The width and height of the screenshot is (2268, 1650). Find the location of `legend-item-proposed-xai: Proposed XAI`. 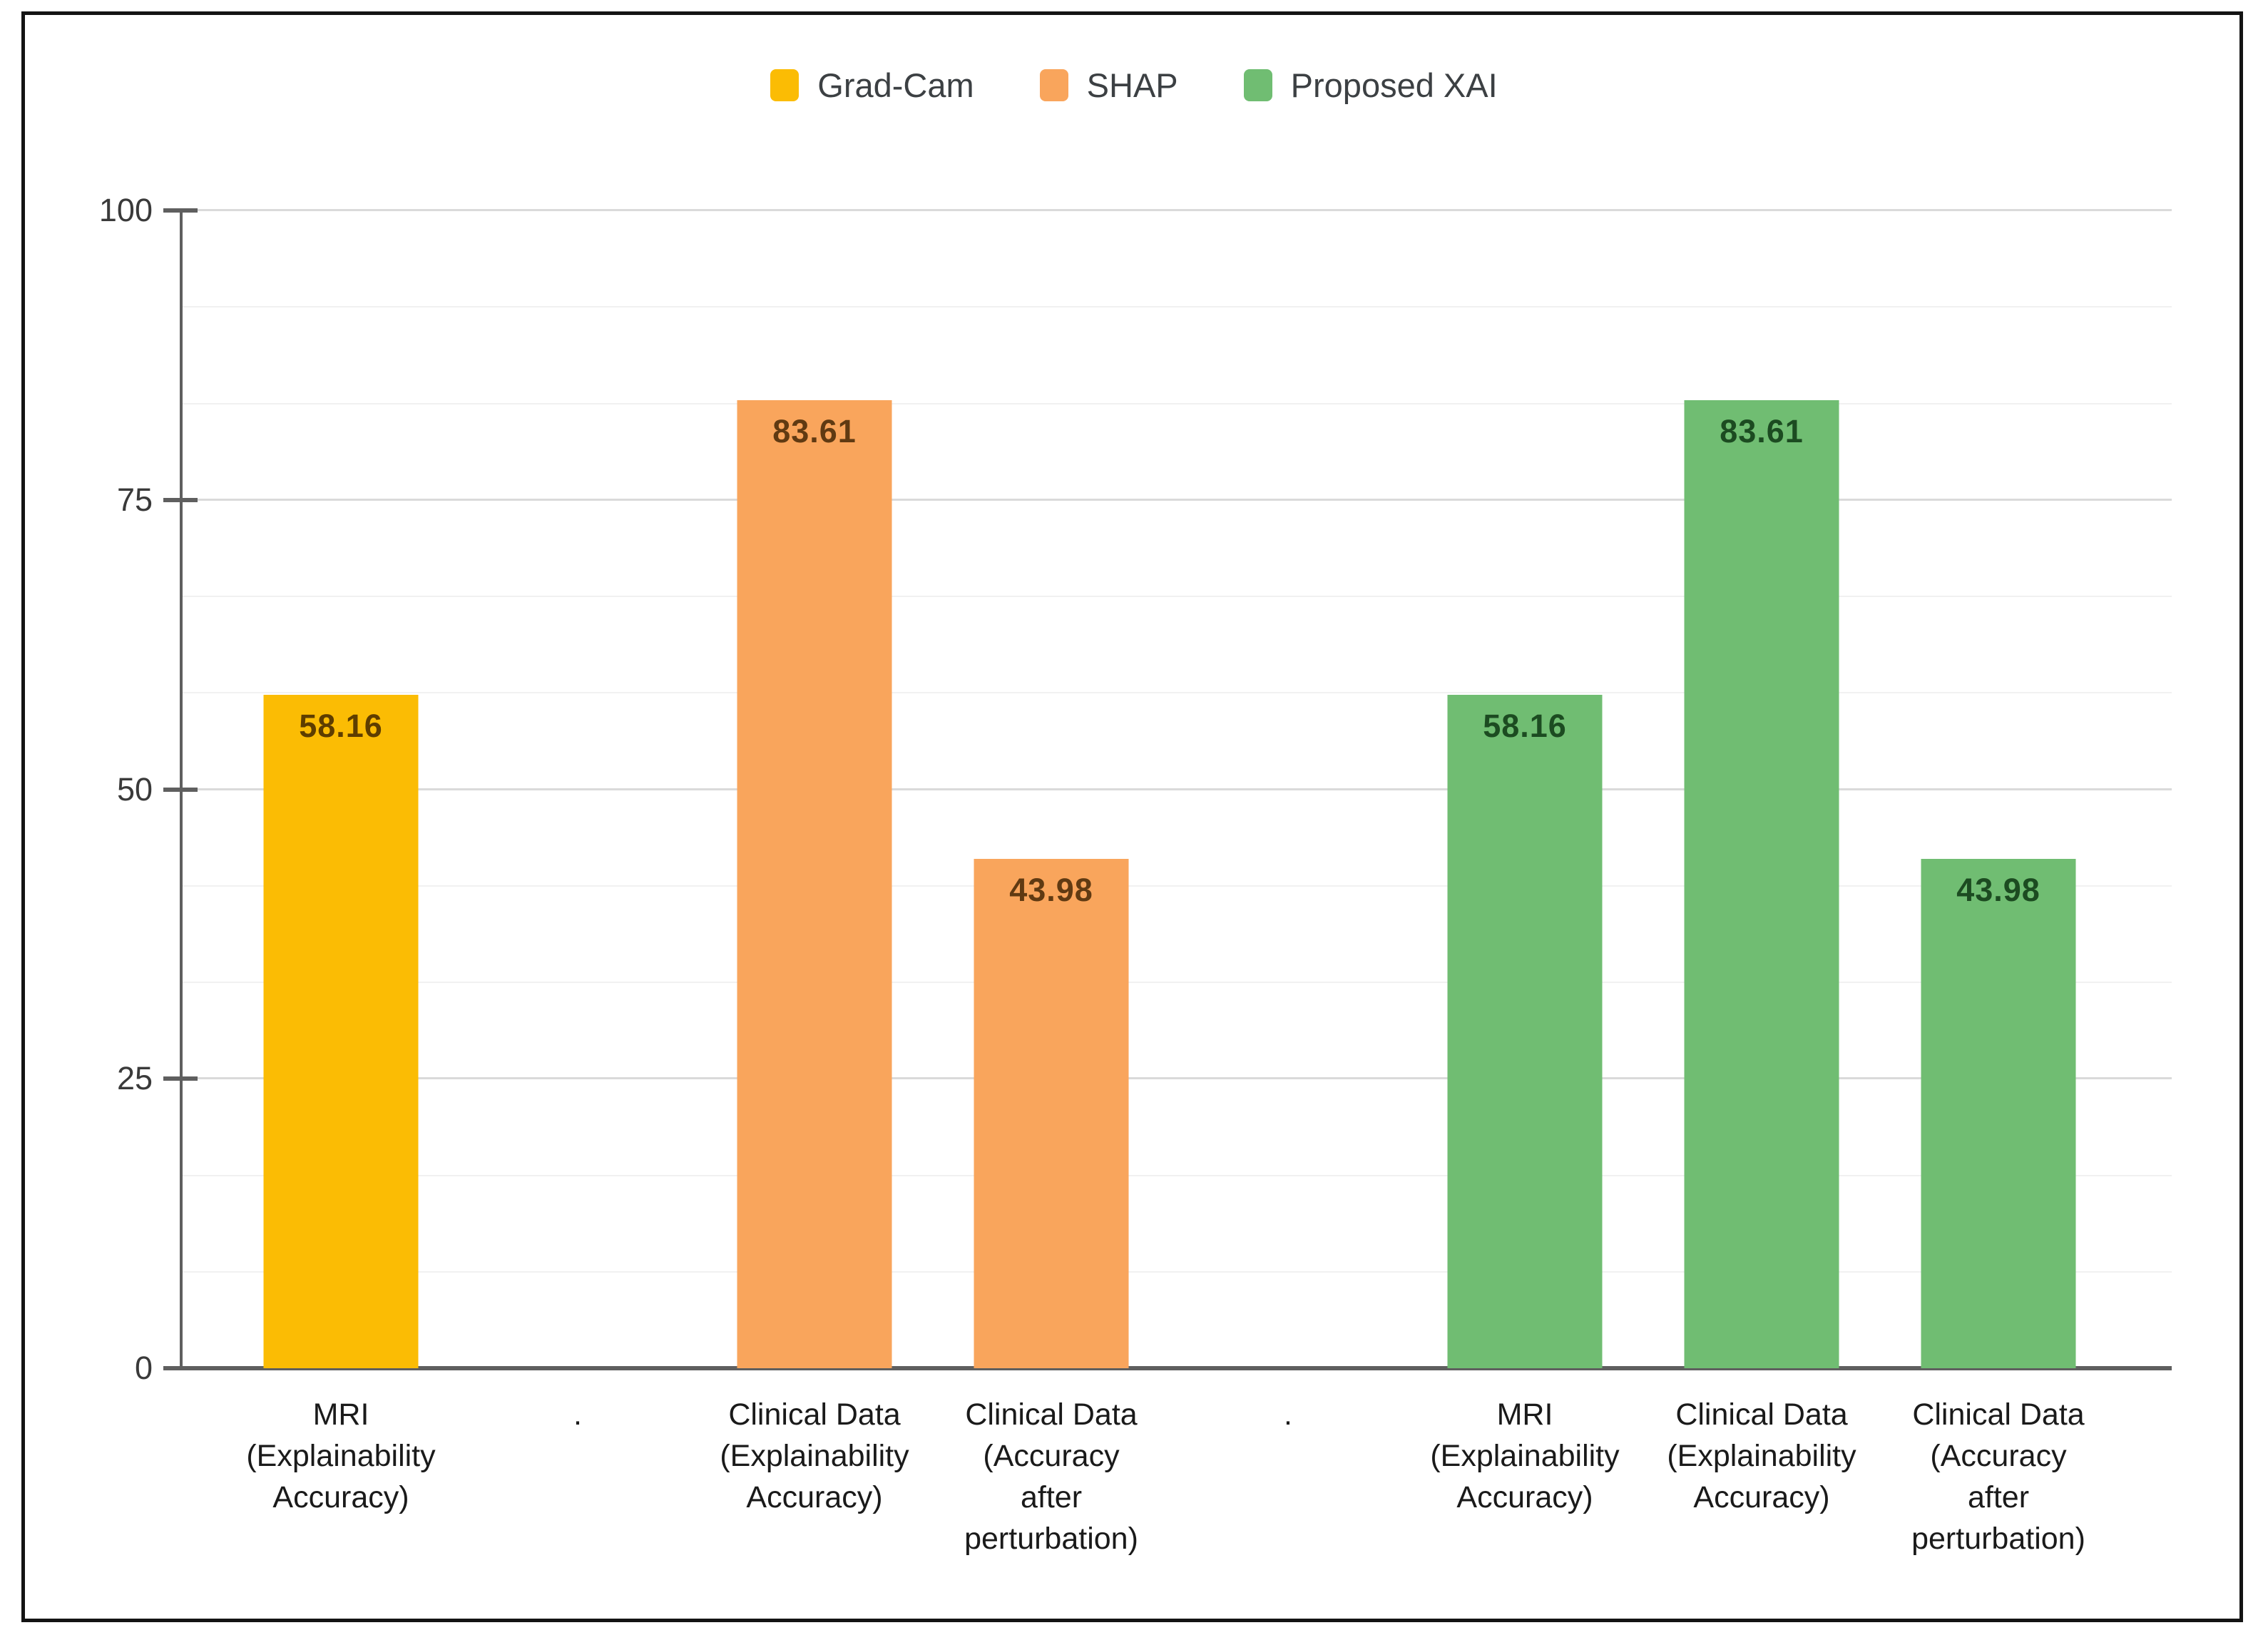

legend-item-proposed-xai: Proposed XAI is located at coordinates (1370, 85).